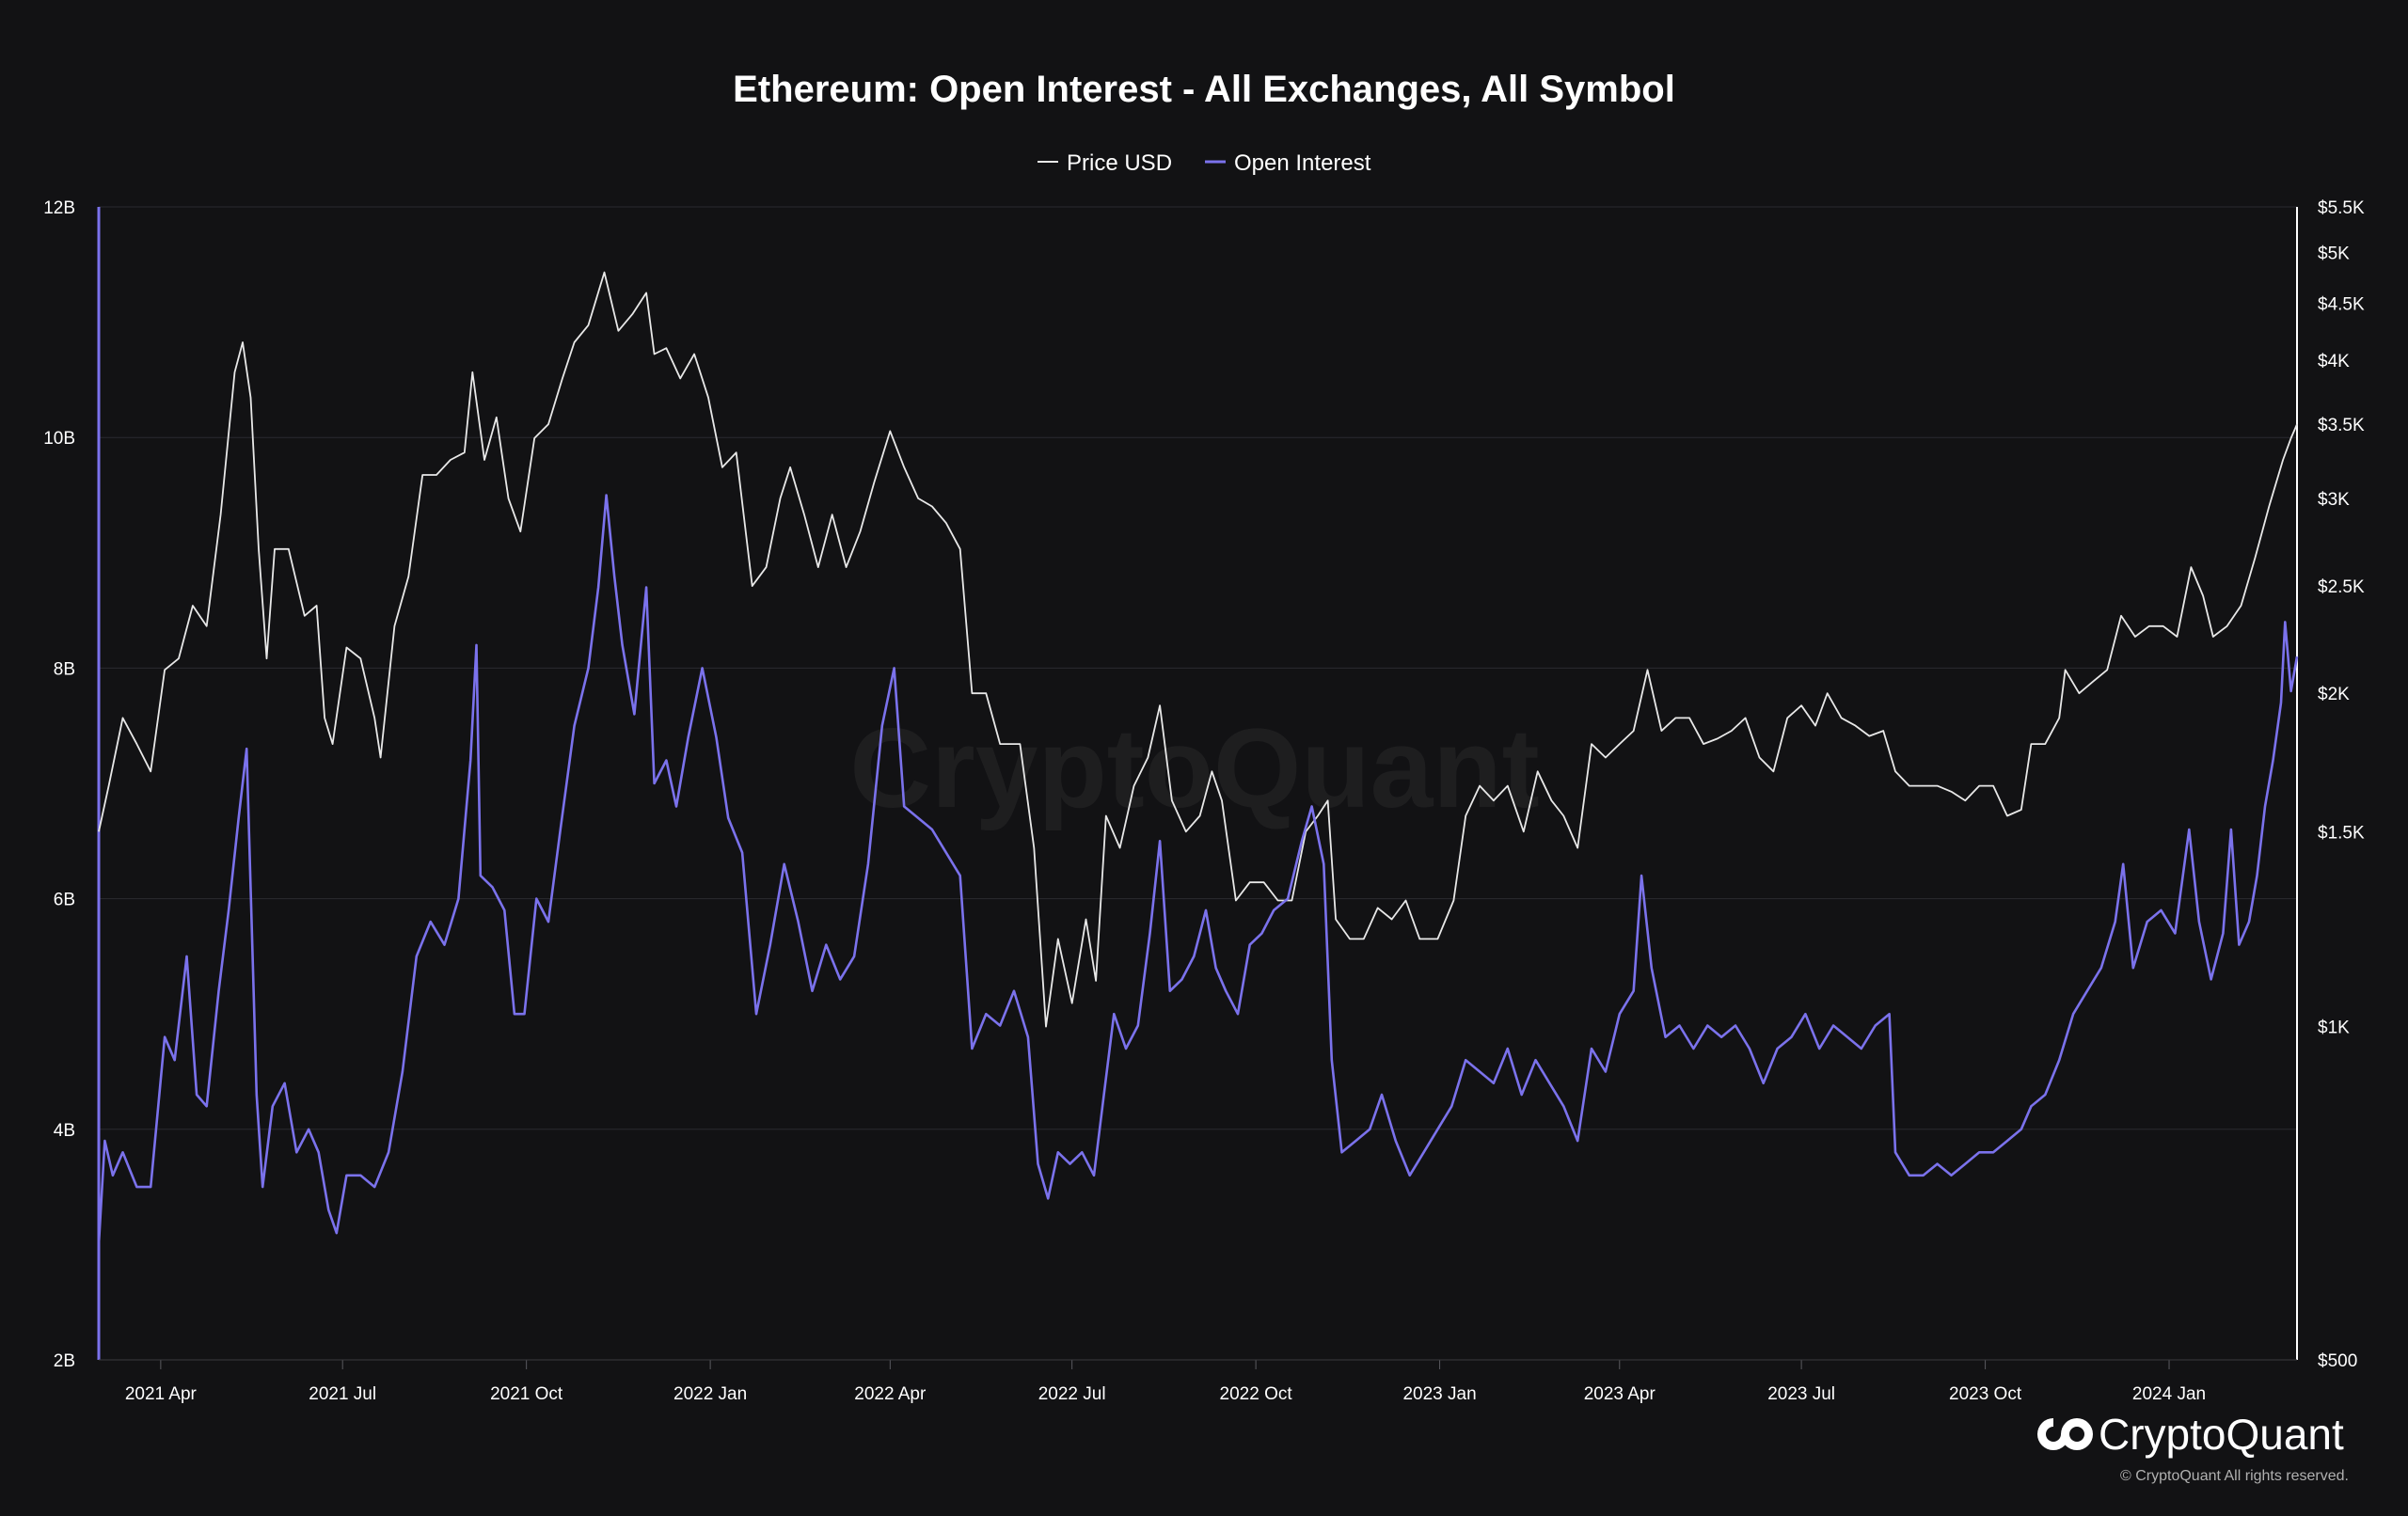 This screenshot has height=1516, width=2408. What do you see at coordinates (1439, 1394) in the screenshot?
I see `x-tick-label: 2023 Jan` at bounding box center [1439, 1394].